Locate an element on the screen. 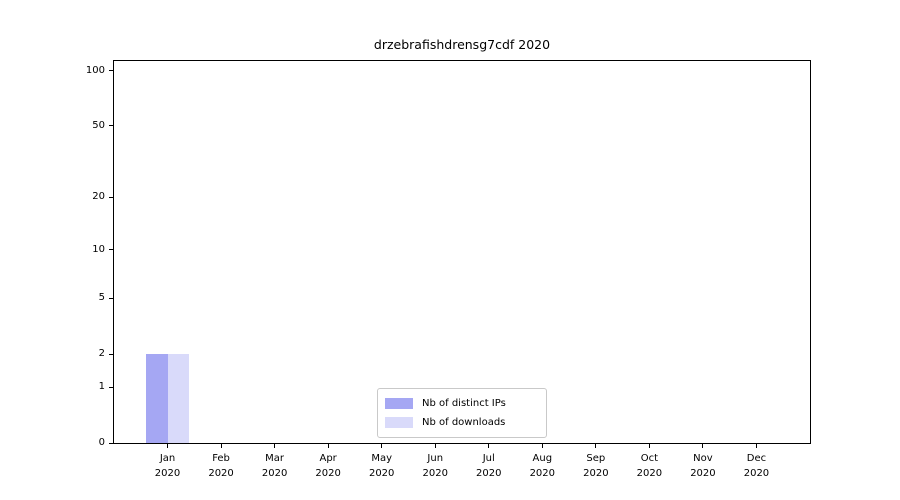 The height and width of the screenshot is (500, 900). x-tick-label: Jul 2020 is located at coordinates (489, 466).